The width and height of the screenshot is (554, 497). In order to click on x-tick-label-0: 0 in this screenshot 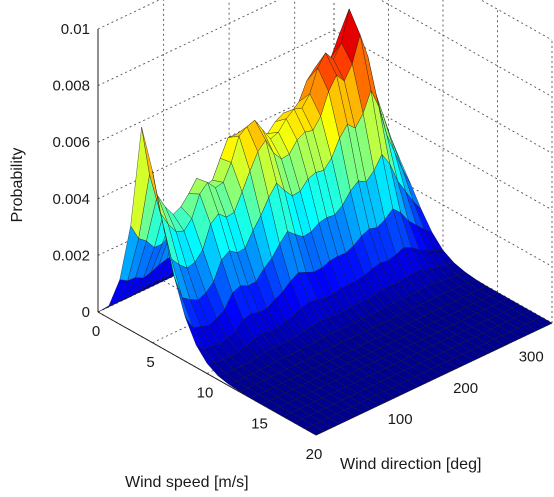, I will do `click(96, 331)`.